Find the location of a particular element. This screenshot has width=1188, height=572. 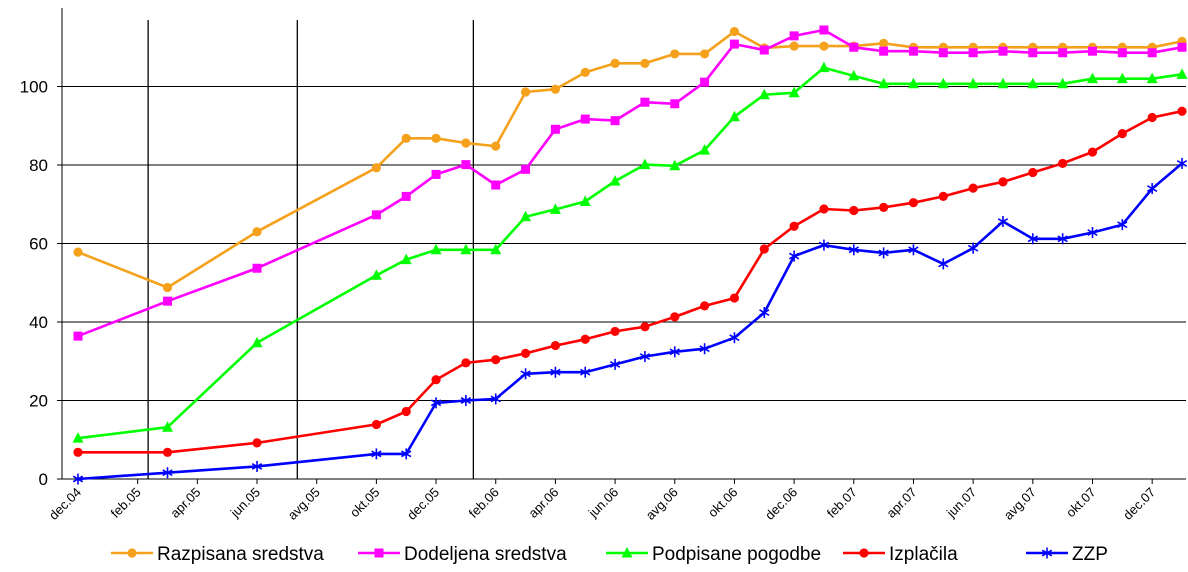

x-tick-label: okt.06 is located at coordinates (723, 503).